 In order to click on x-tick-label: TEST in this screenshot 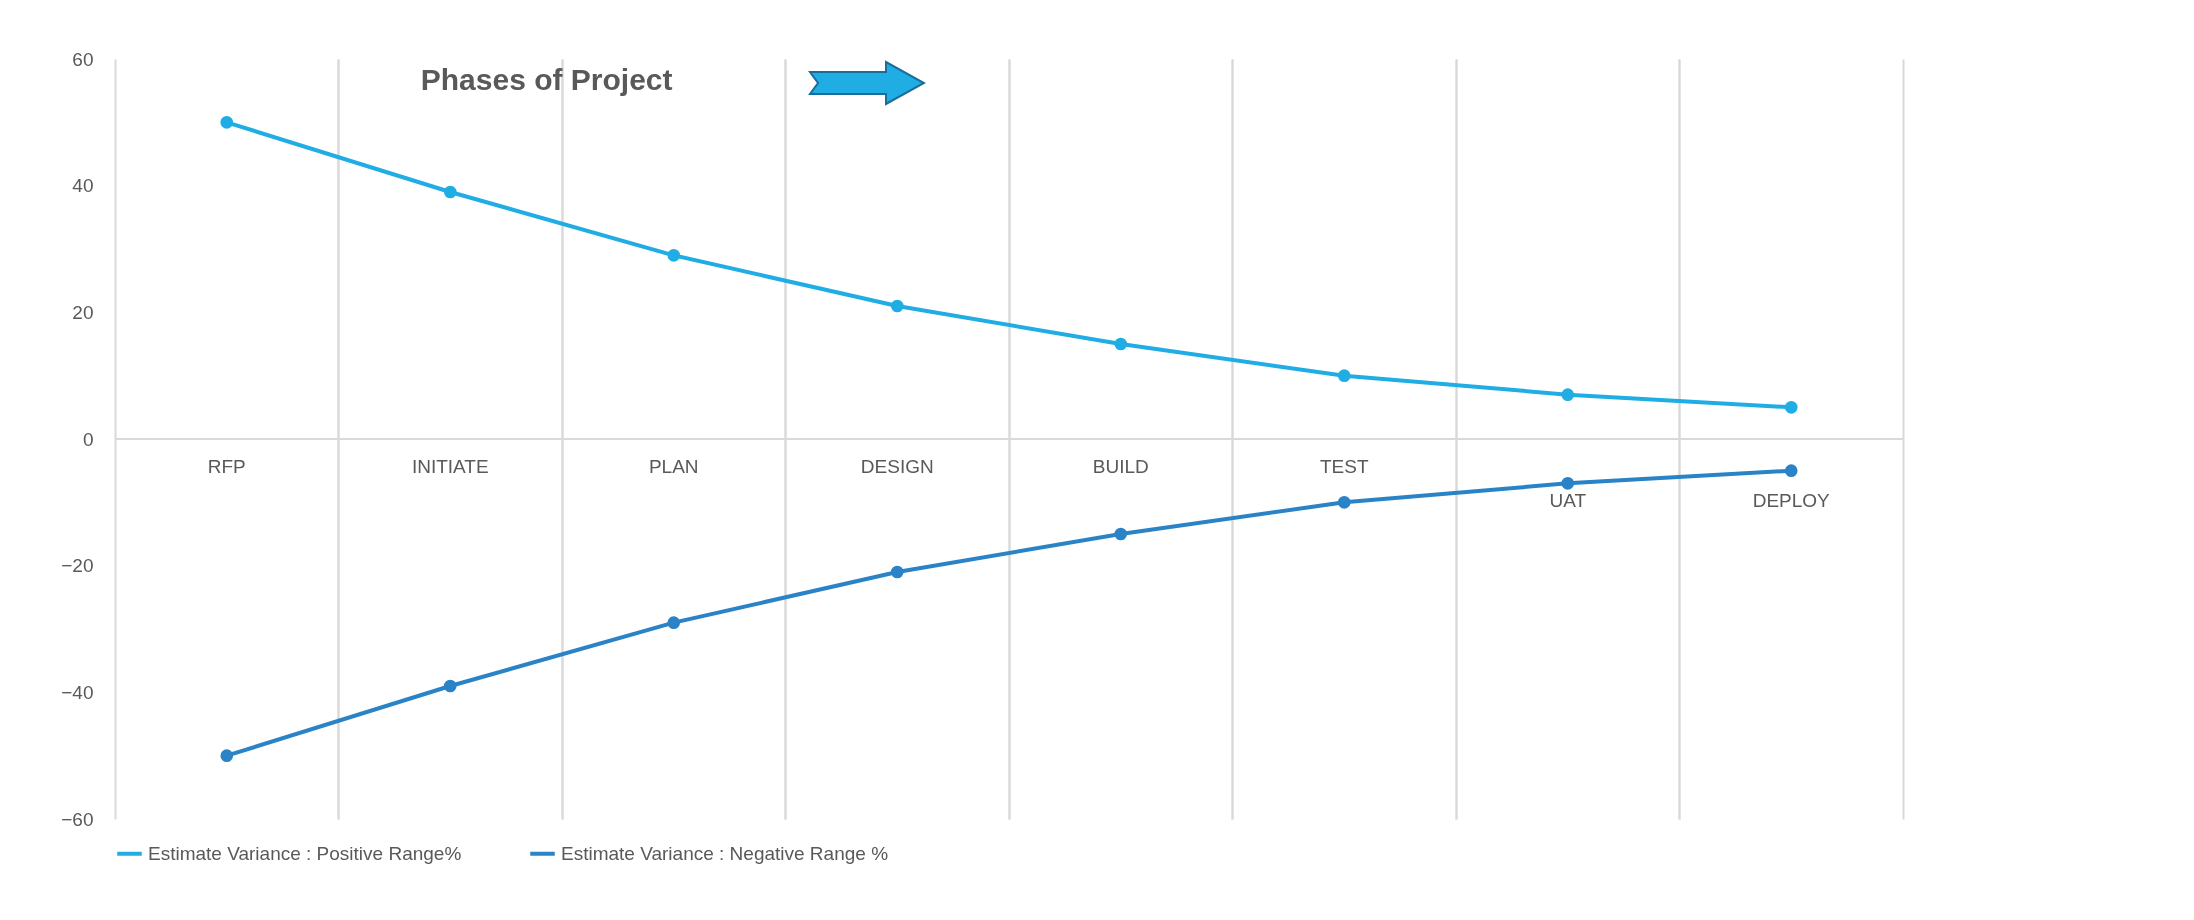, I will do `click(1344, 466)`.